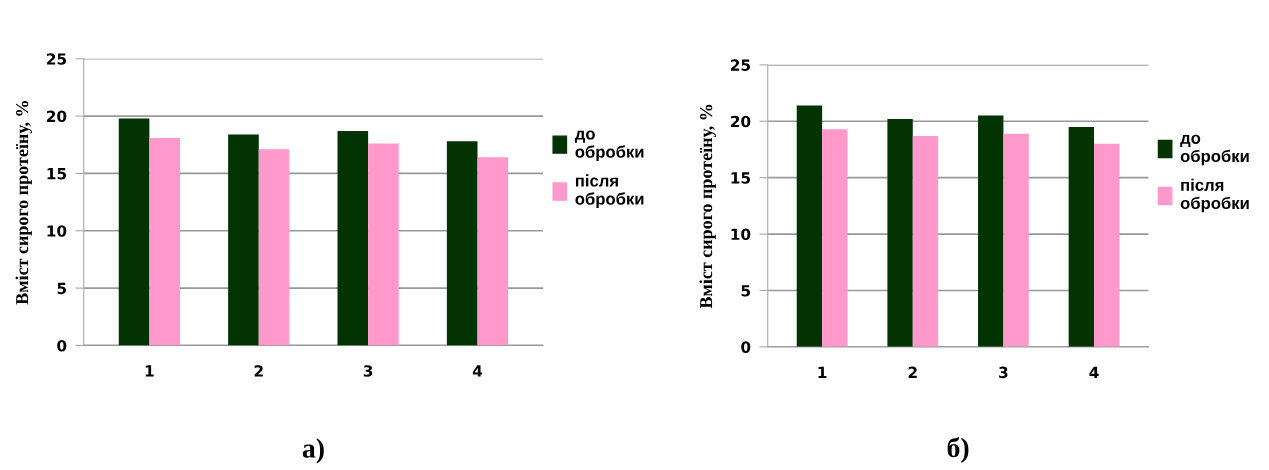  Describe the element at coordinates (313, 451) in the screenshot. I see `text: а)` at that location.